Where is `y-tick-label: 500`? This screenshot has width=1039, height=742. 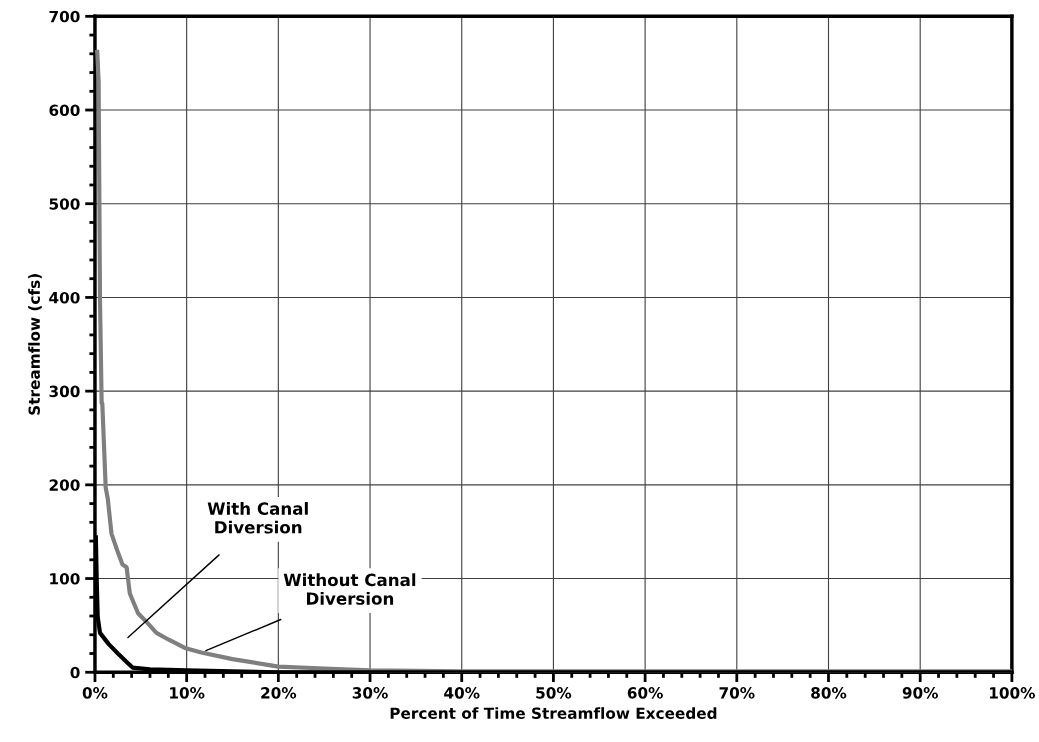 y-tick-label: 500 is located at coordinates (64, 204).